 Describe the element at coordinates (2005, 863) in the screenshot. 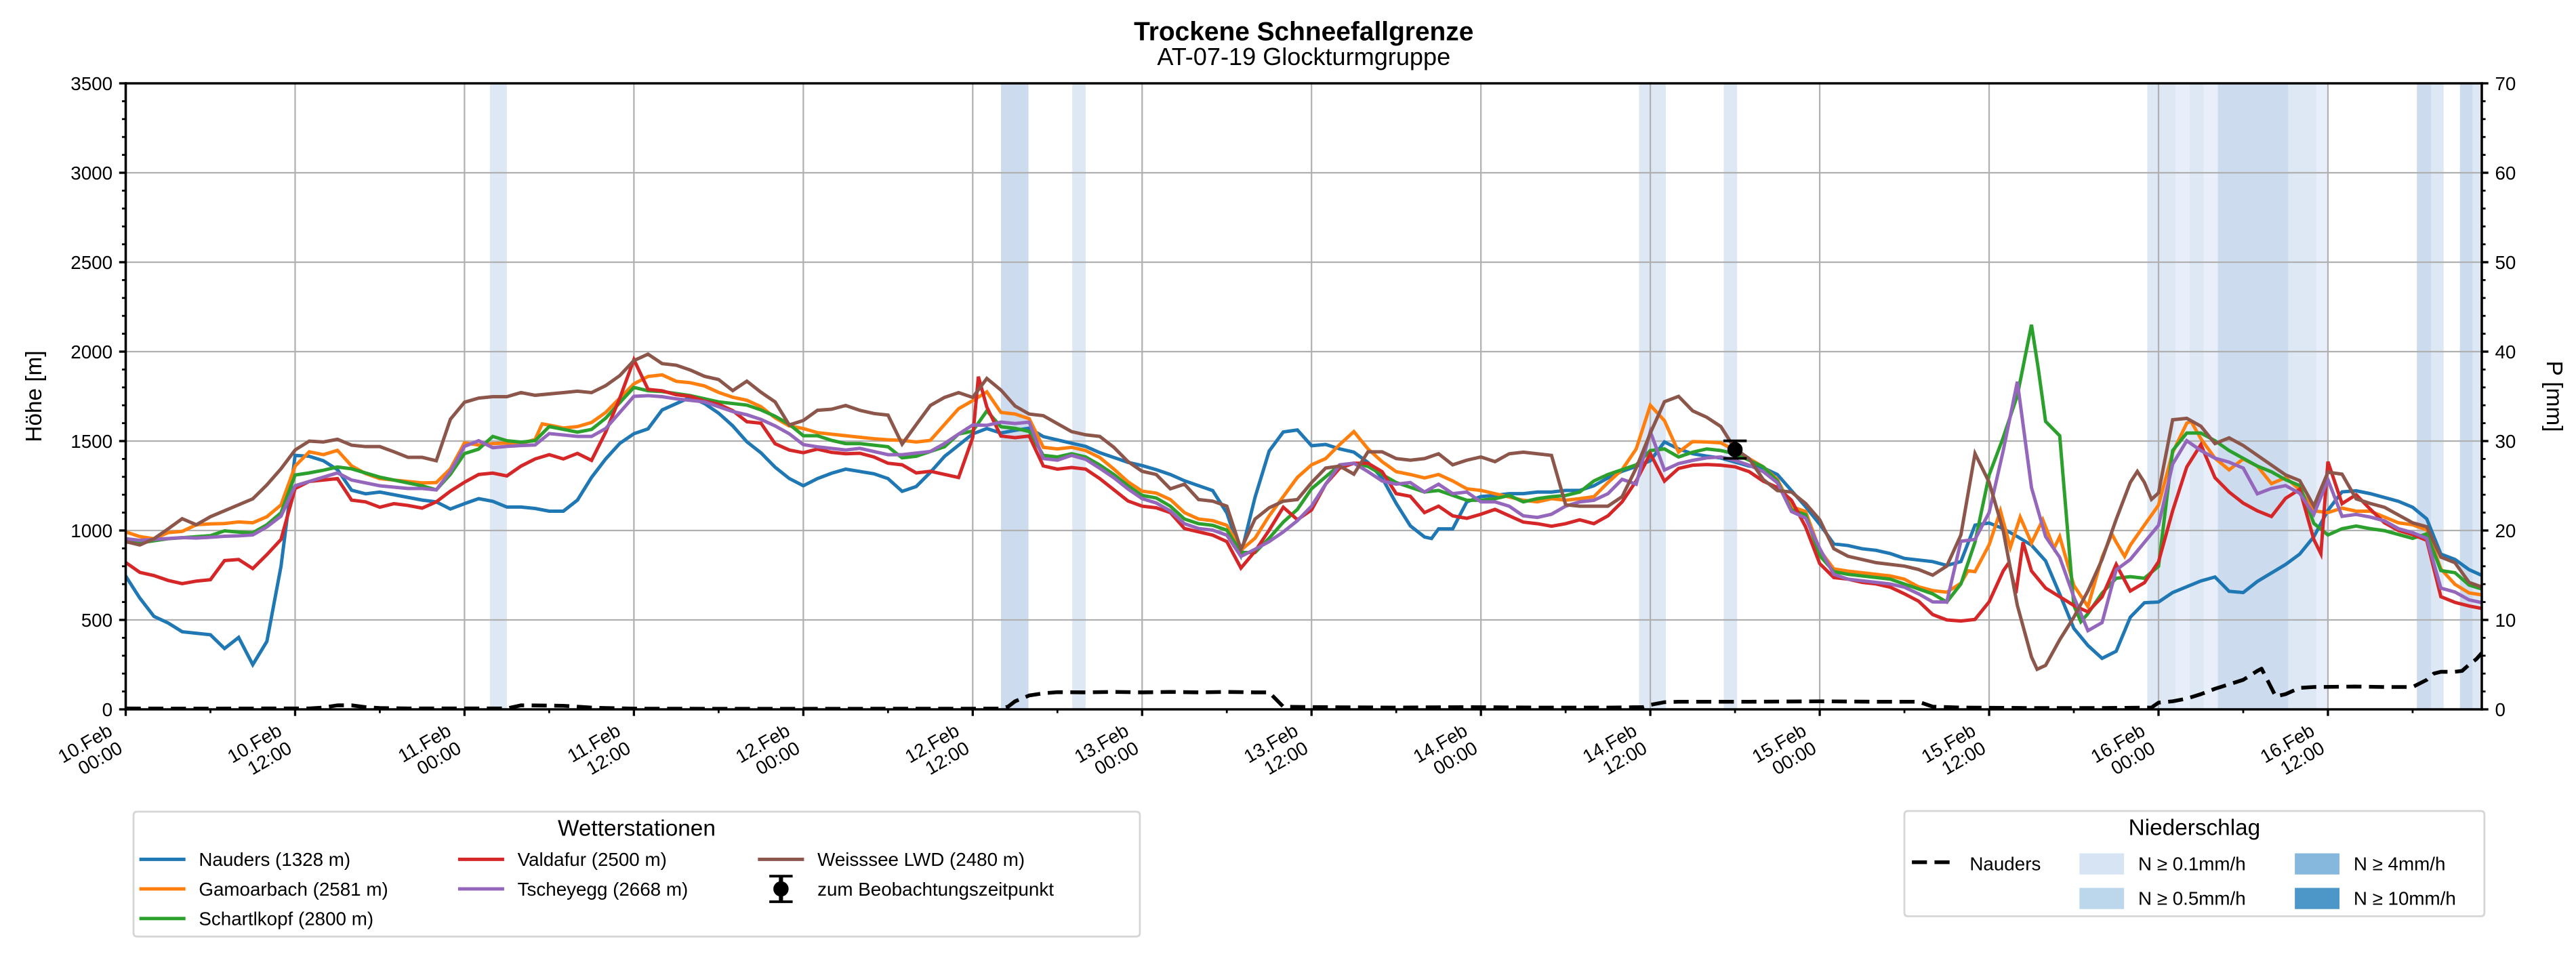

I see `svg-text: Nauders` at that location.